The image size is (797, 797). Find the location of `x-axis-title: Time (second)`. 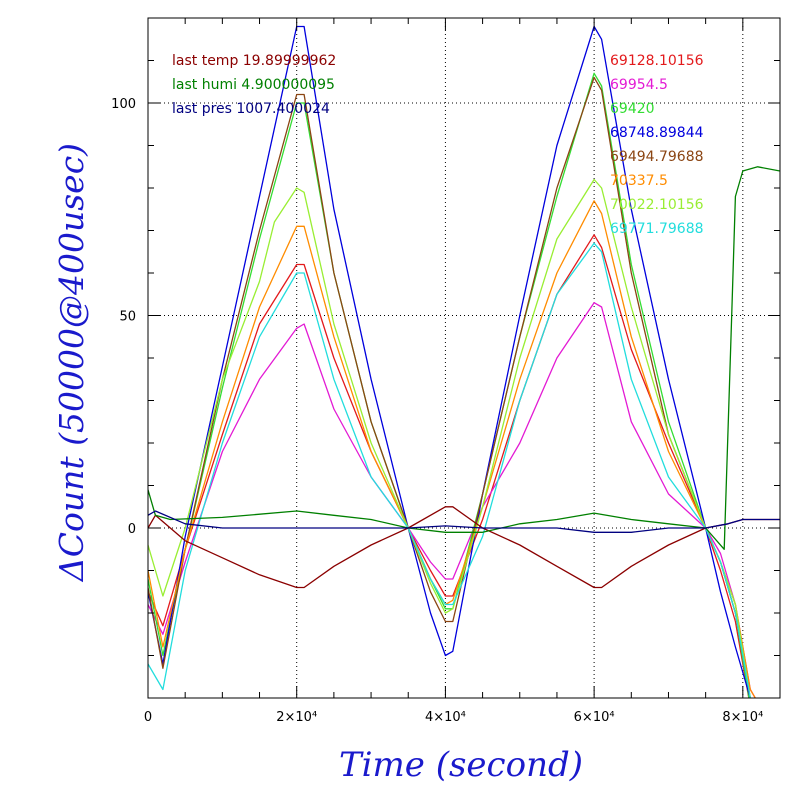

x-axis-title: Time (second) is located at coordinates (461, 765).